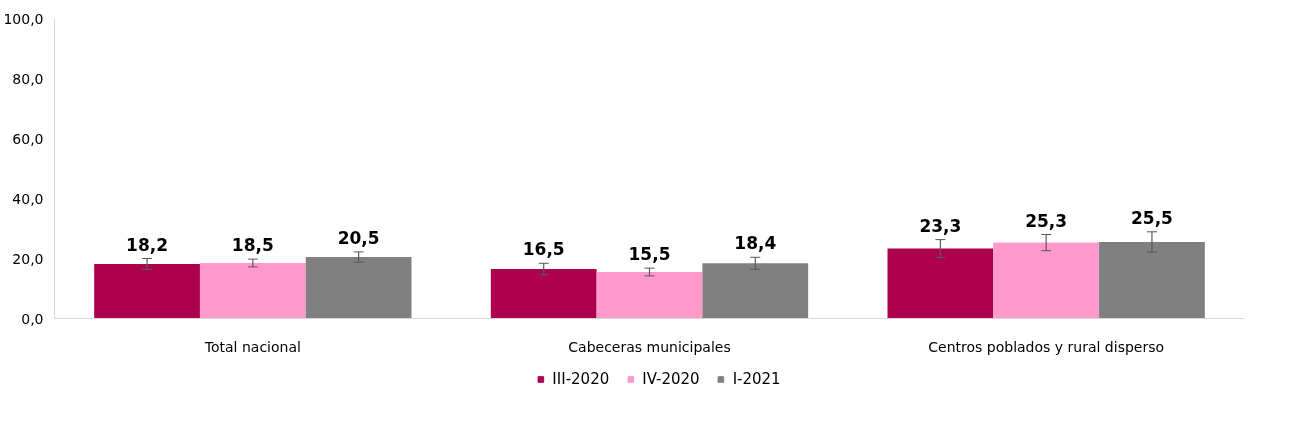  I want to click on data-label: 25,5, so click(1151, 217).